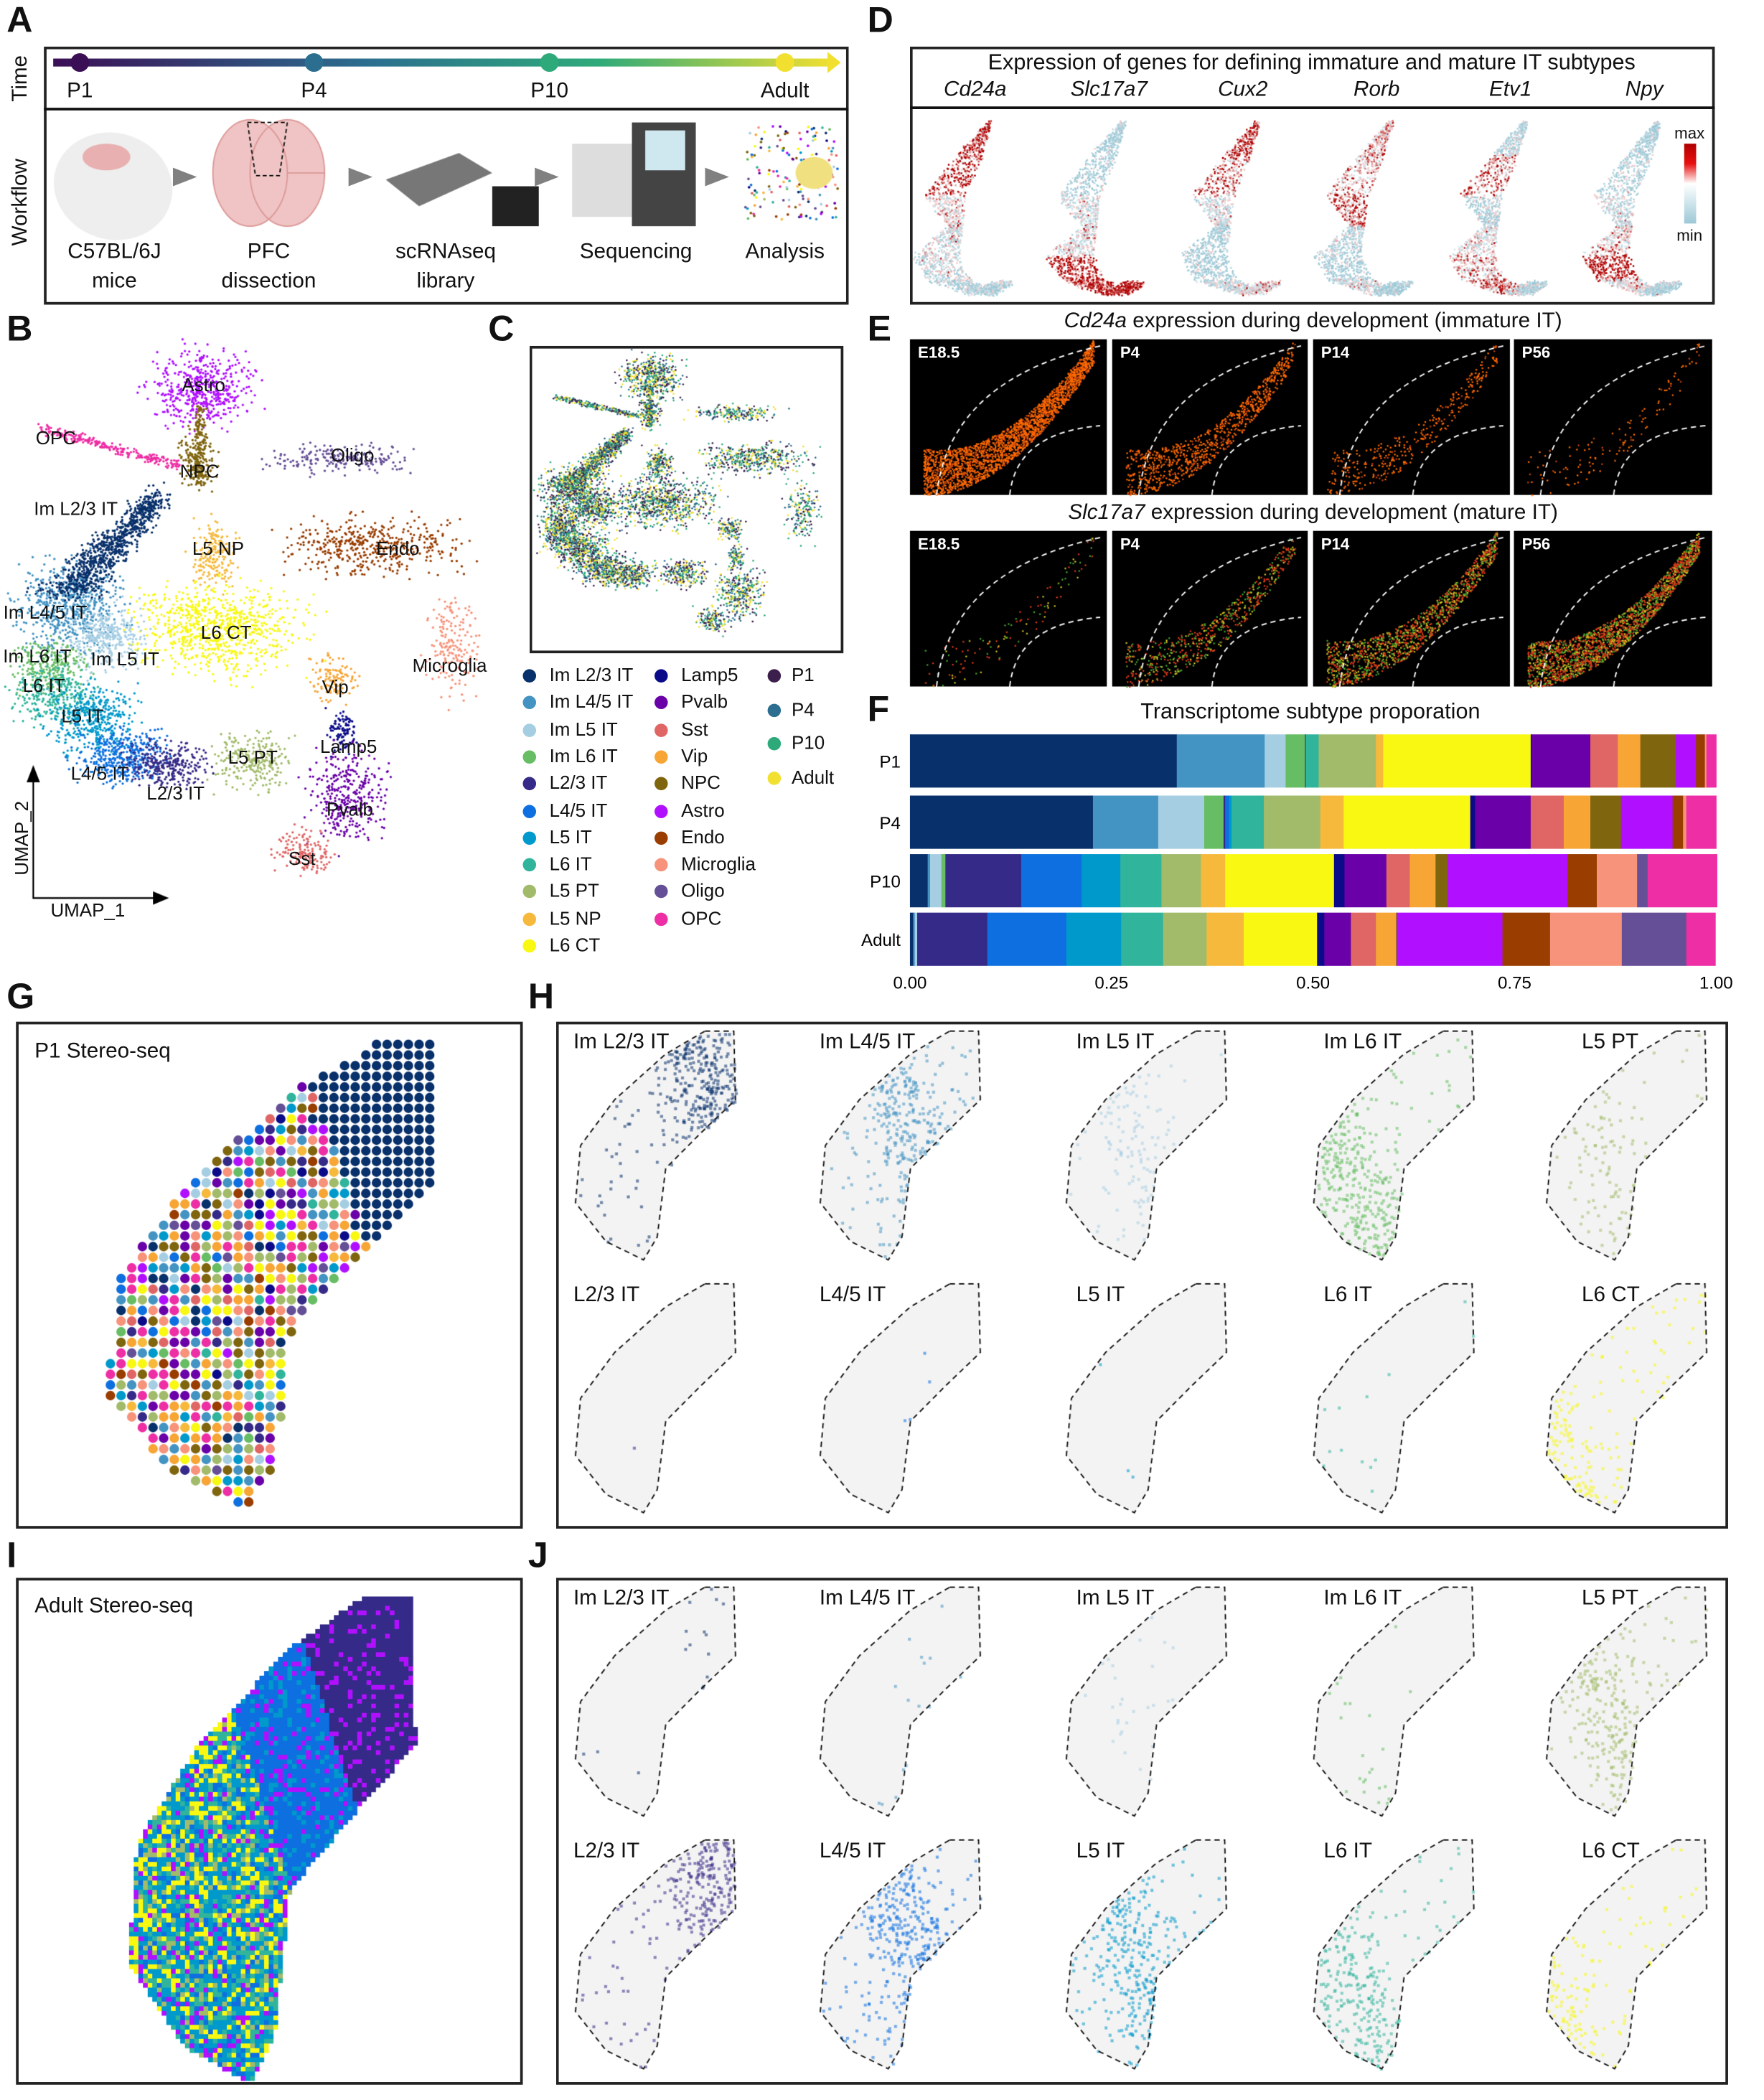 The image size is (1764, 2100). Describe the element at coordinates (867, 1598) in the screenshot. I see `celltype-map-label: Im L4/5 IT` at that location.